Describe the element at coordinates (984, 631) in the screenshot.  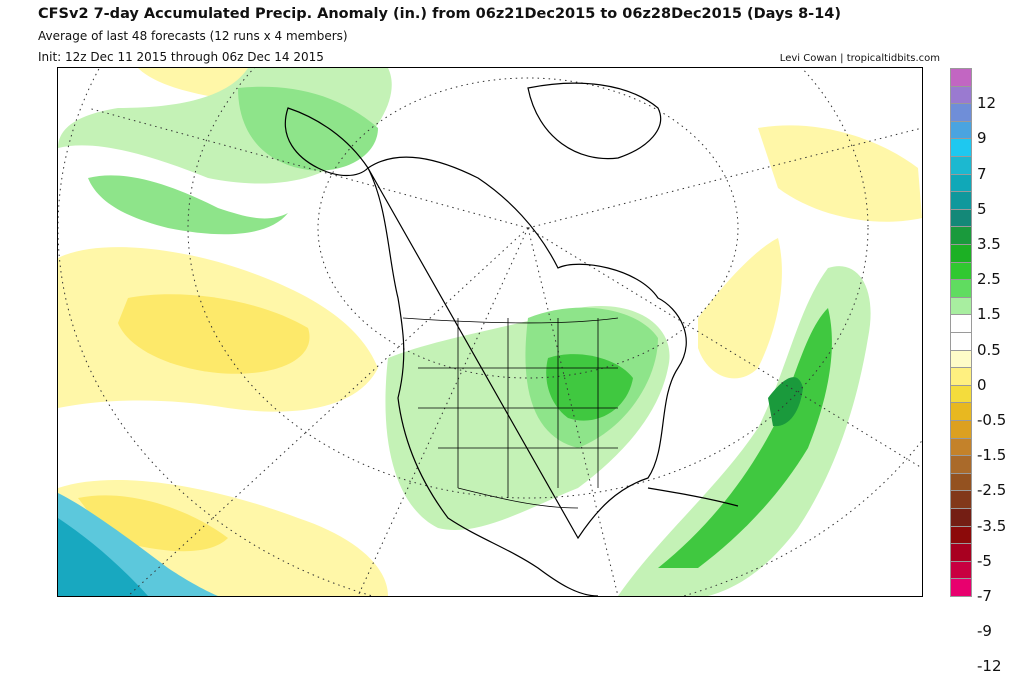
I see `colorbar-tick-label: -9` at that location.